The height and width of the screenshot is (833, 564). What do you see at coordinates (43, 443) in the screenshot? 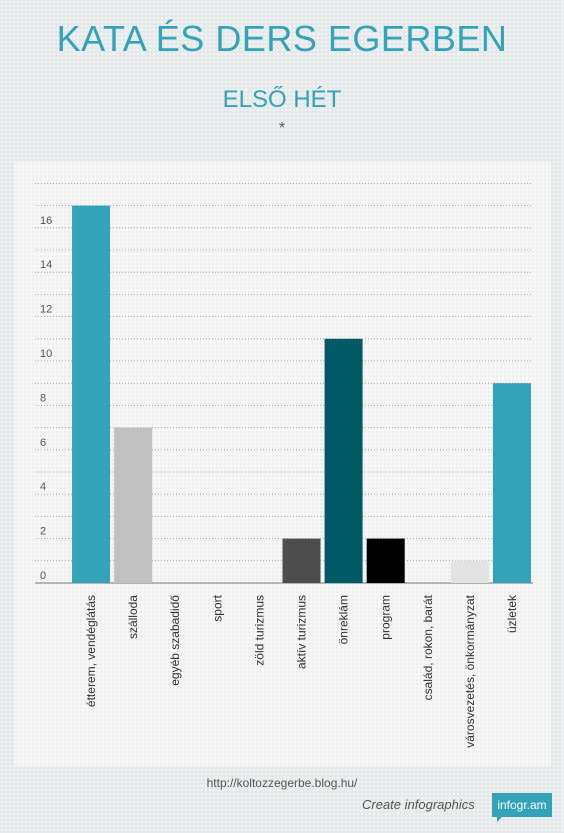
I see `y-tick-label: 6` at bounding box center [43, 443].